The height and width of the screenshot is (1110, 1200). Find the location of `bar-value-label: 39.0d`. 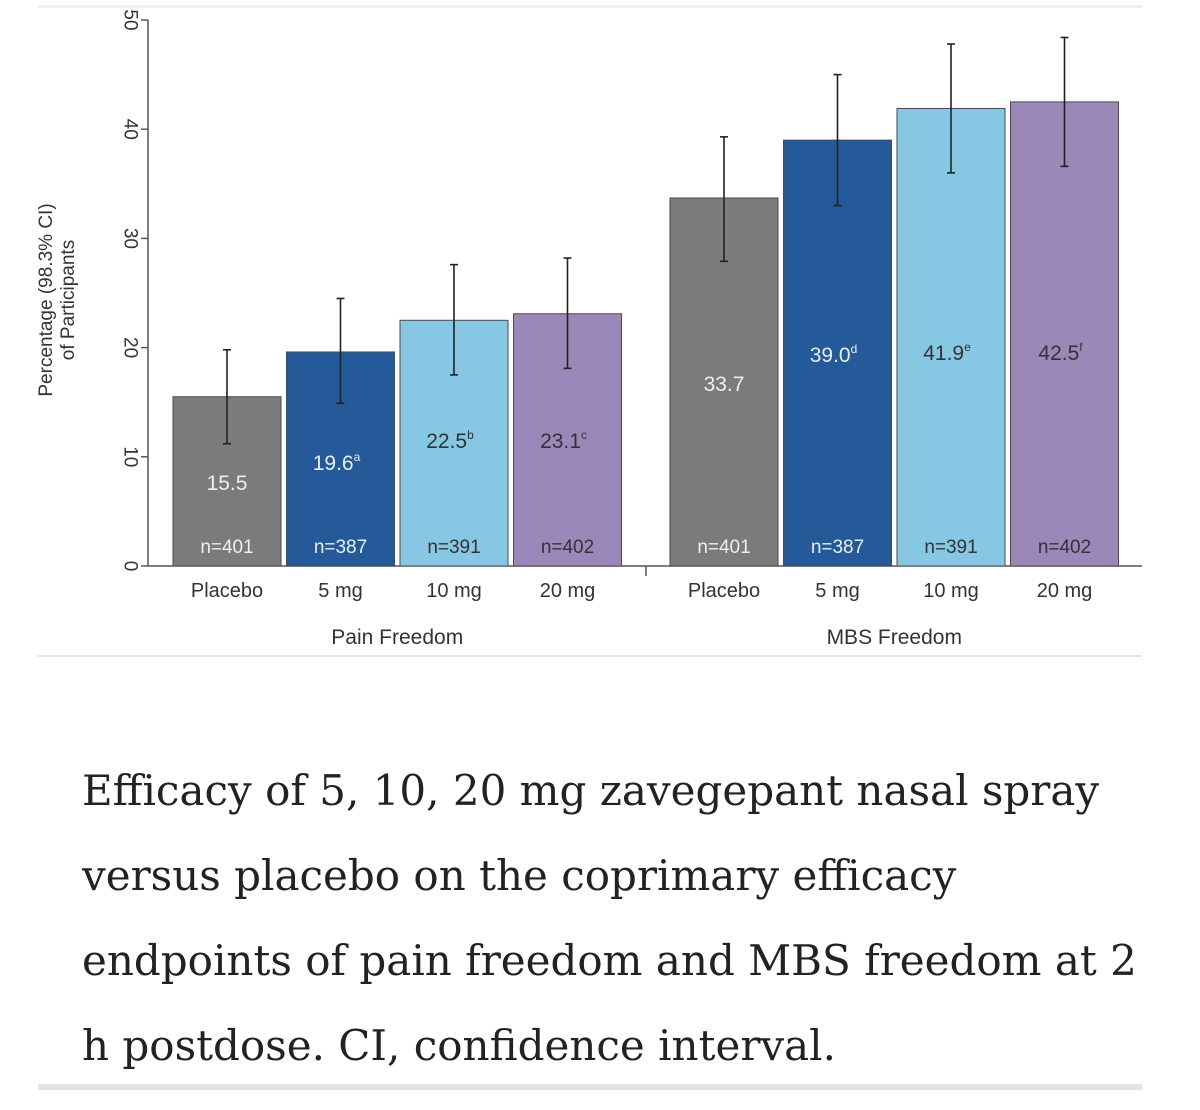

bar-value-label: 39.0d is located at coordinates (834, 354).